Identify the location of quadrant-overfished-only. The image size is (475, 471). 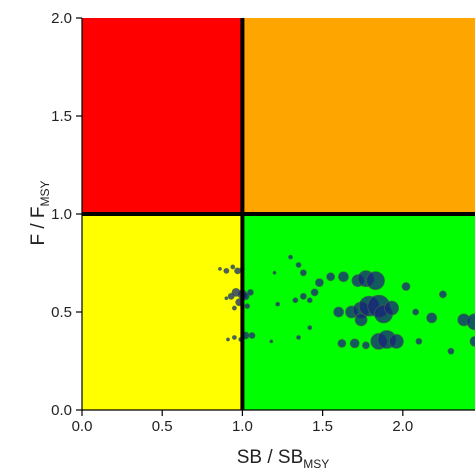
(162, 312).